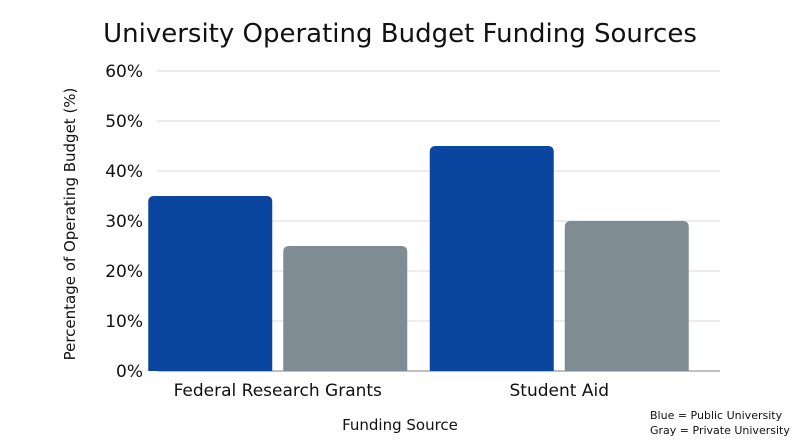 This screenshot has height=447, width=800. I want to click on legend-note-private: Gray = Private University, so click(720, 430).